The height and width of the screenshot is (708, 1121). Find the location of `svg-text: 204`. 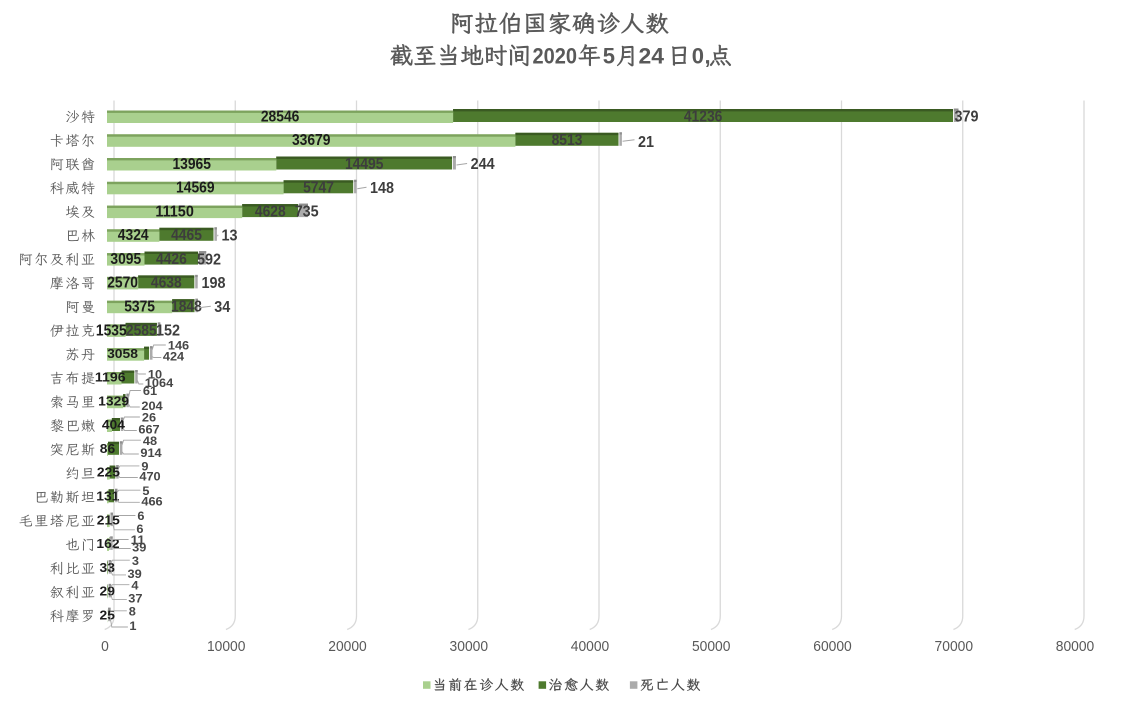

svg-text: 204 is located at coordinates (152, 407).